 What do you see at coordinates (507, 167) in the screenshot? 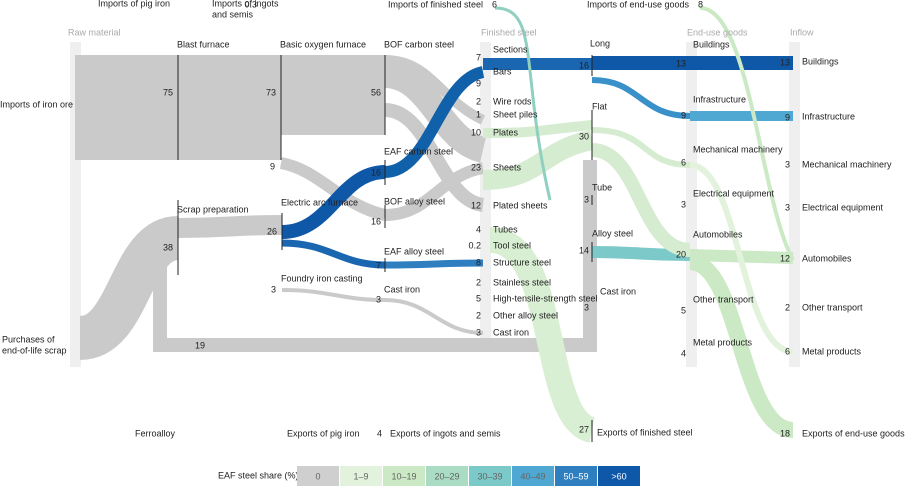
I see `node-label: Sheets` at bounding box center [507, 167].